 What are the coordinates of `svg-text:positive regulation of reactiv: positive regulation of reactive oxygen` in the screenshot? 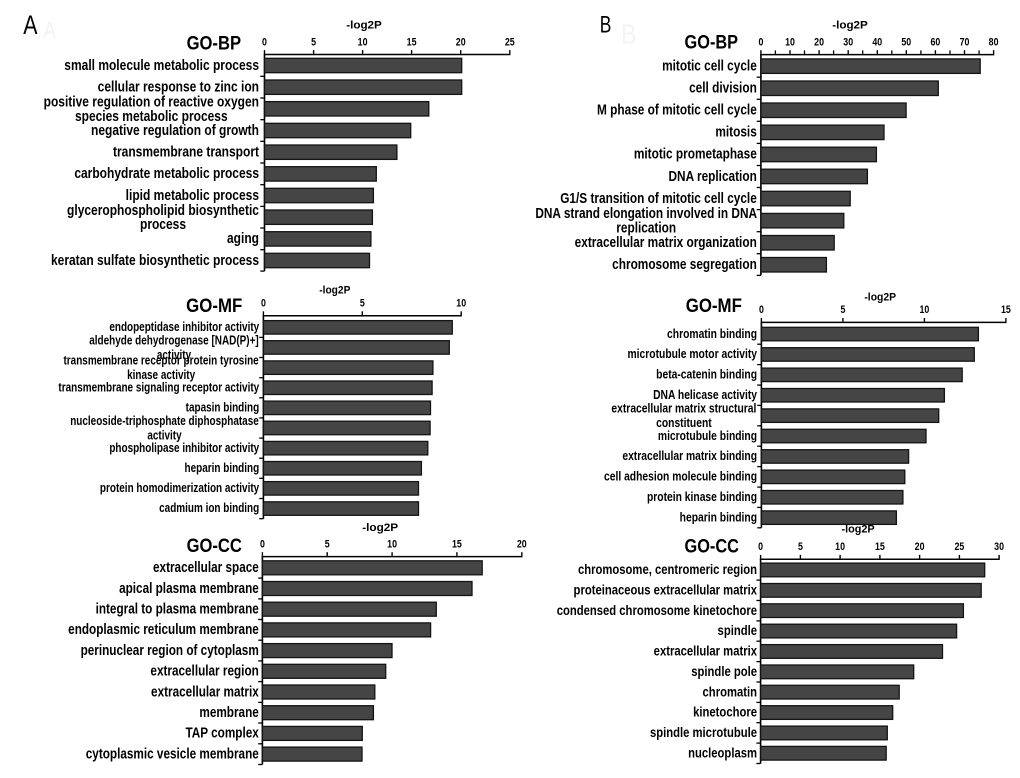 It's located at (151, 101).